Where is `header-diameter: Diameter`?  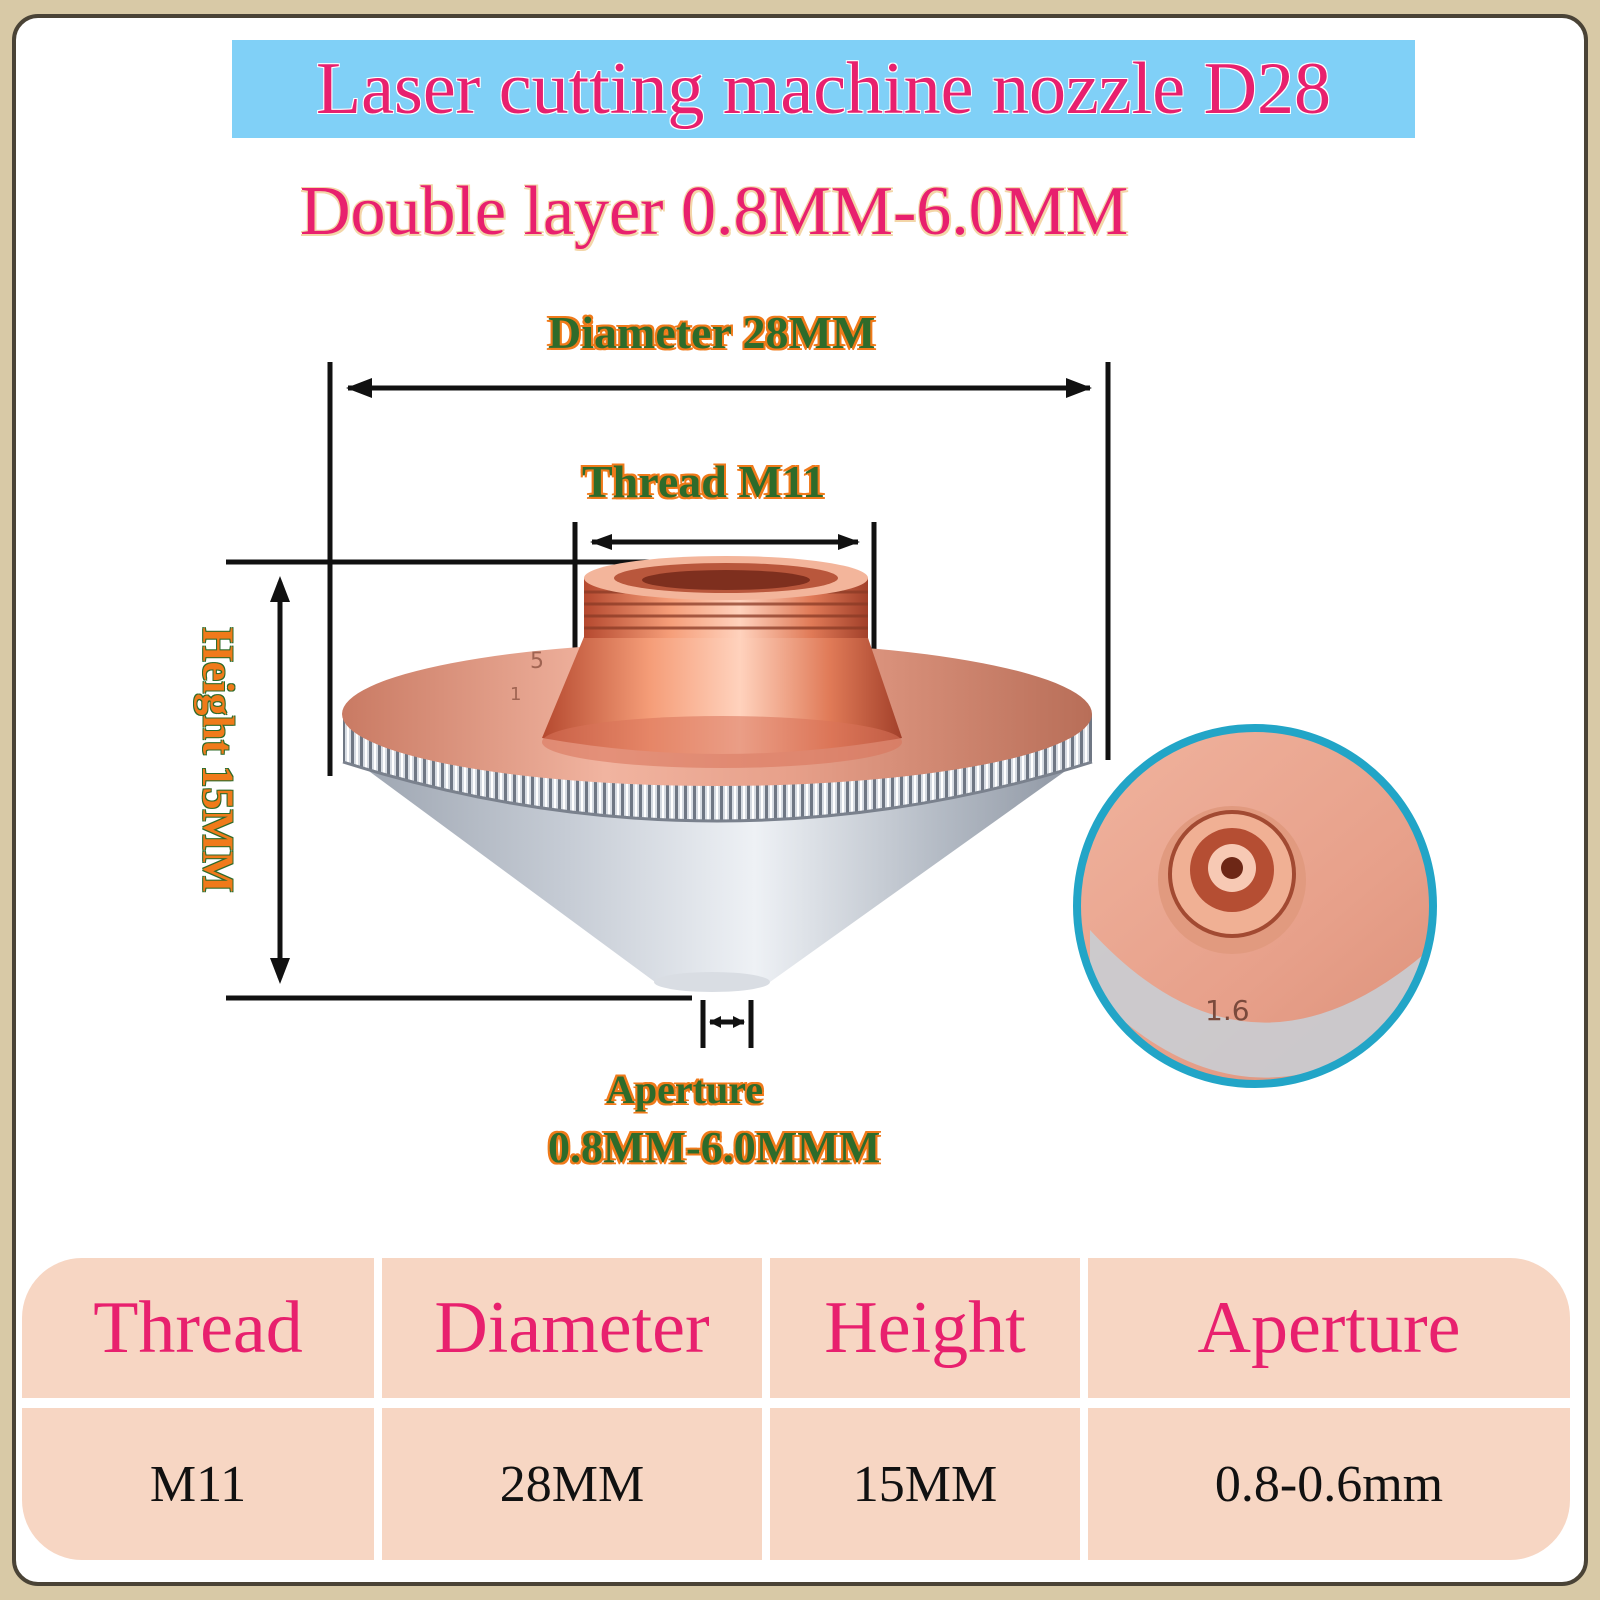
header-diameter: Diameter is located at coordinates (572, 1327).